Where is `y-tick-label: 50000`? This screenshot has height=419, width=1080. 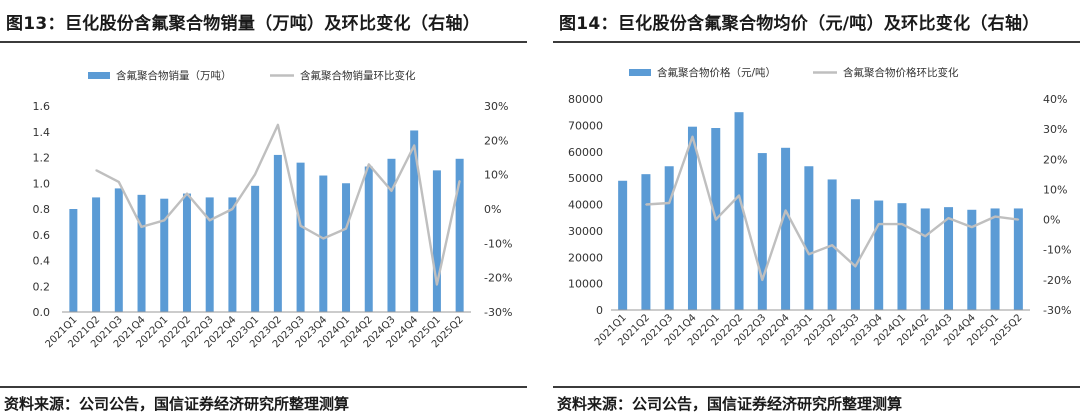 y-tick-label: 50000 is located at coordinates (585, 178).